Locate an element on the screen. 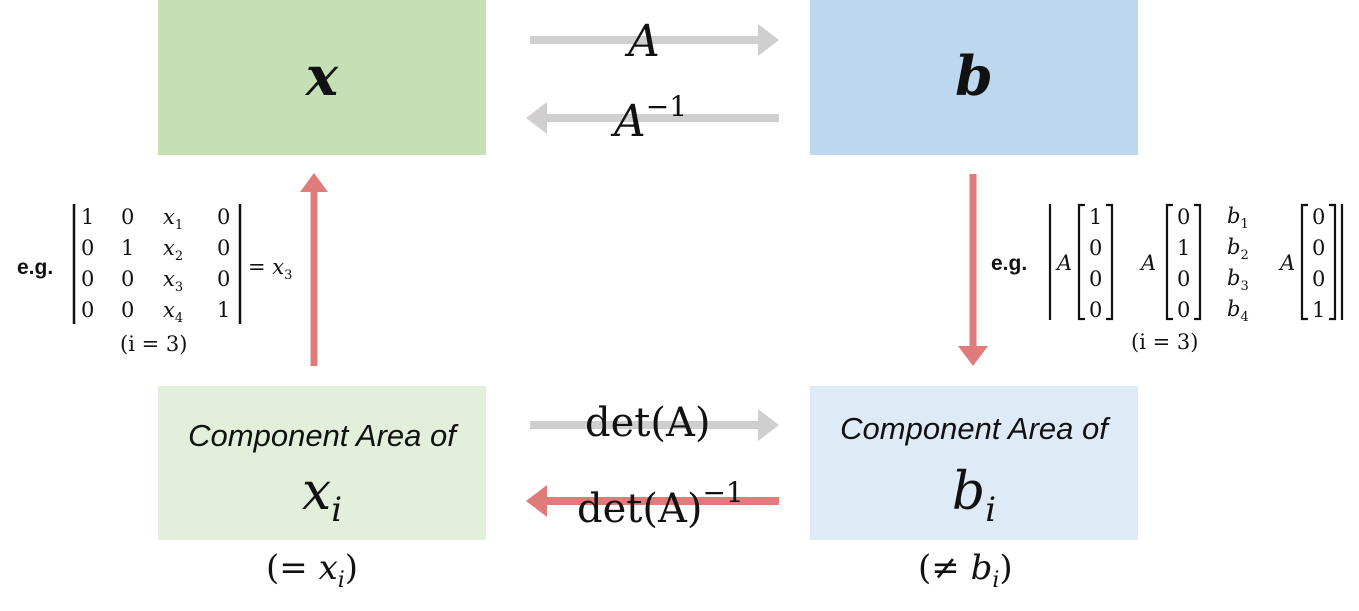 The width and height of the screenshot is (1359, 611). xi-component-box: Component Area of xi is located at coordinates (322, 463).